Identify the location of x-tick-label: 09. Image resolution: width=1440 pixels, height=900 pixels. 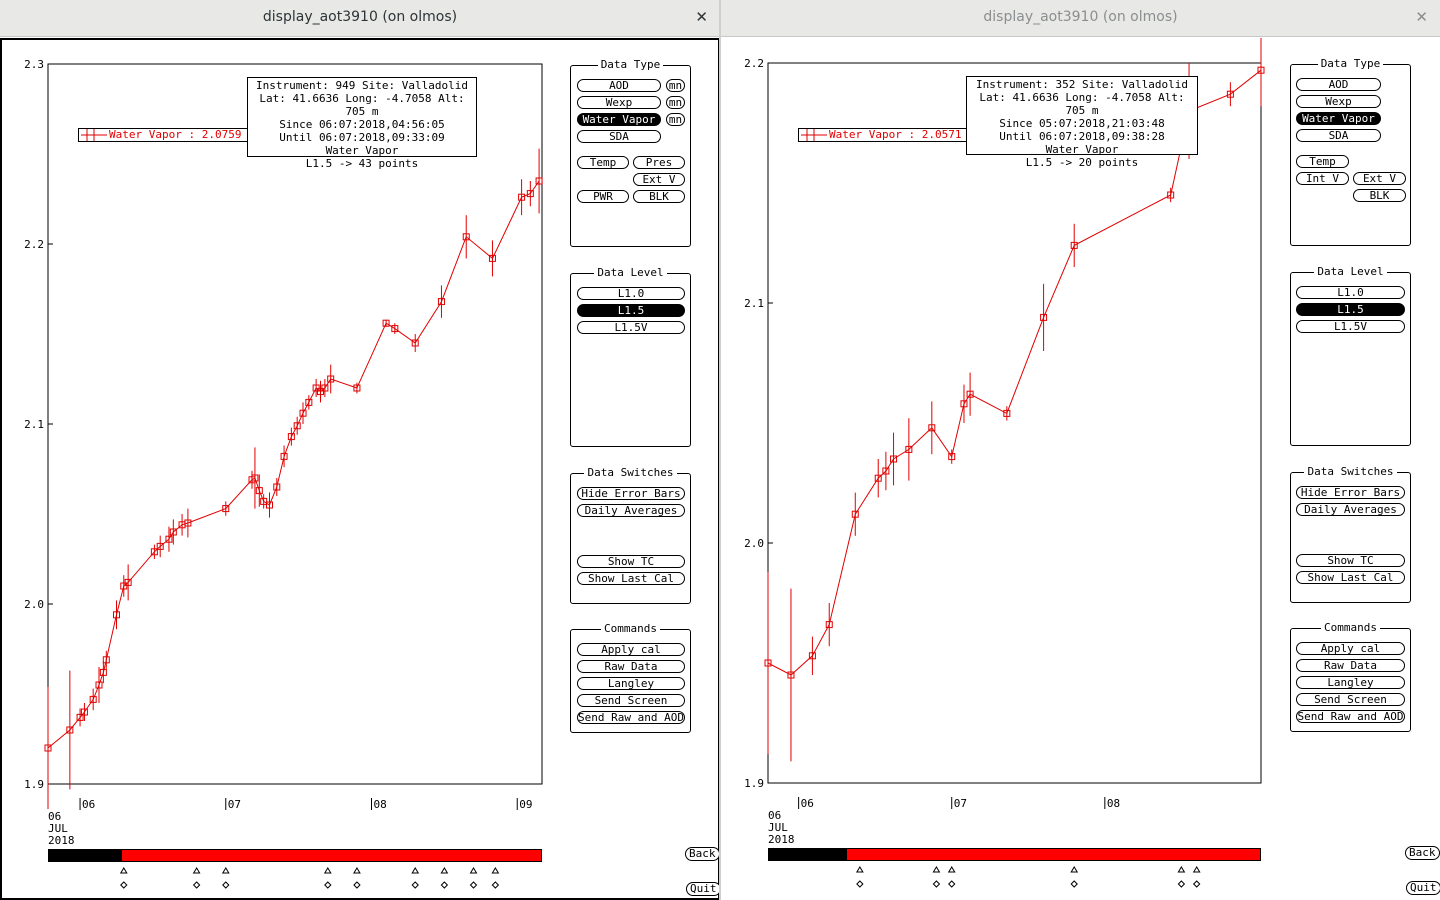
(525, 804).